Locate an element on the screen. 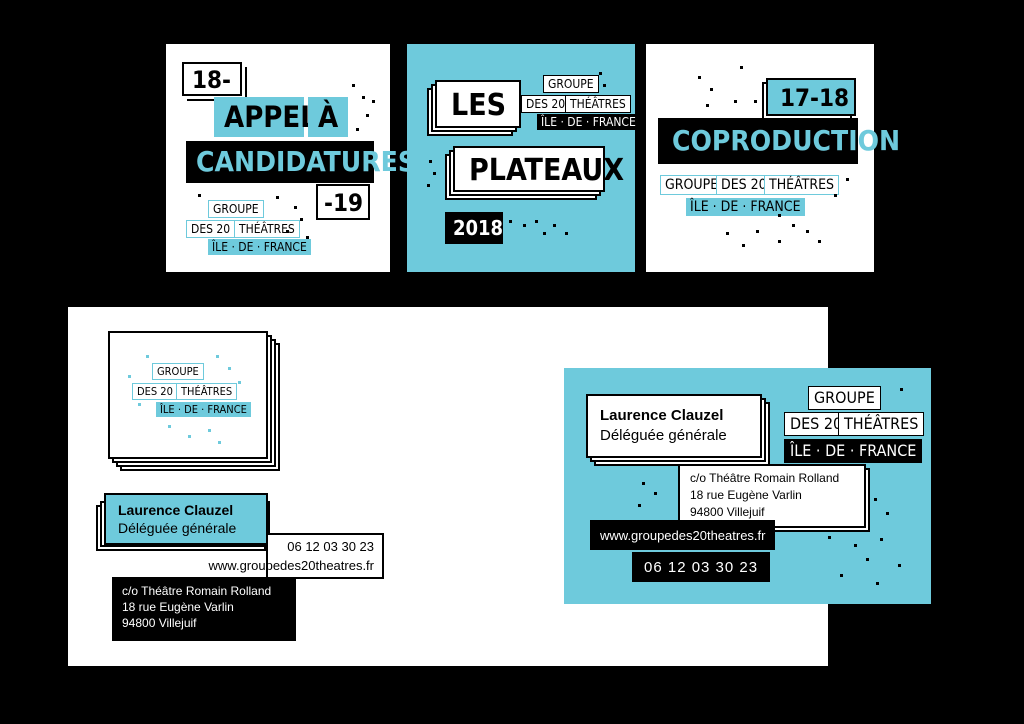  title-candidatures: CANDIDATURES is located at coordinates (301, 162).